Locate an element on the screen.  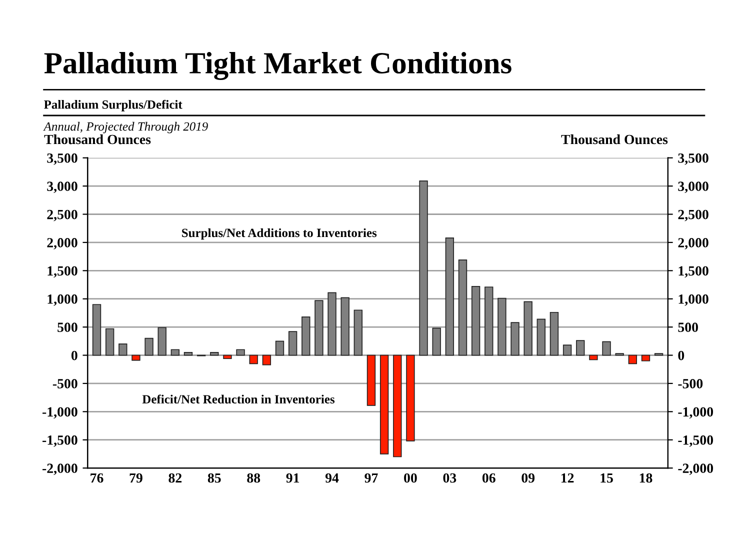
y2-tick-label: -2,000 is located at coordinates (696, 470).